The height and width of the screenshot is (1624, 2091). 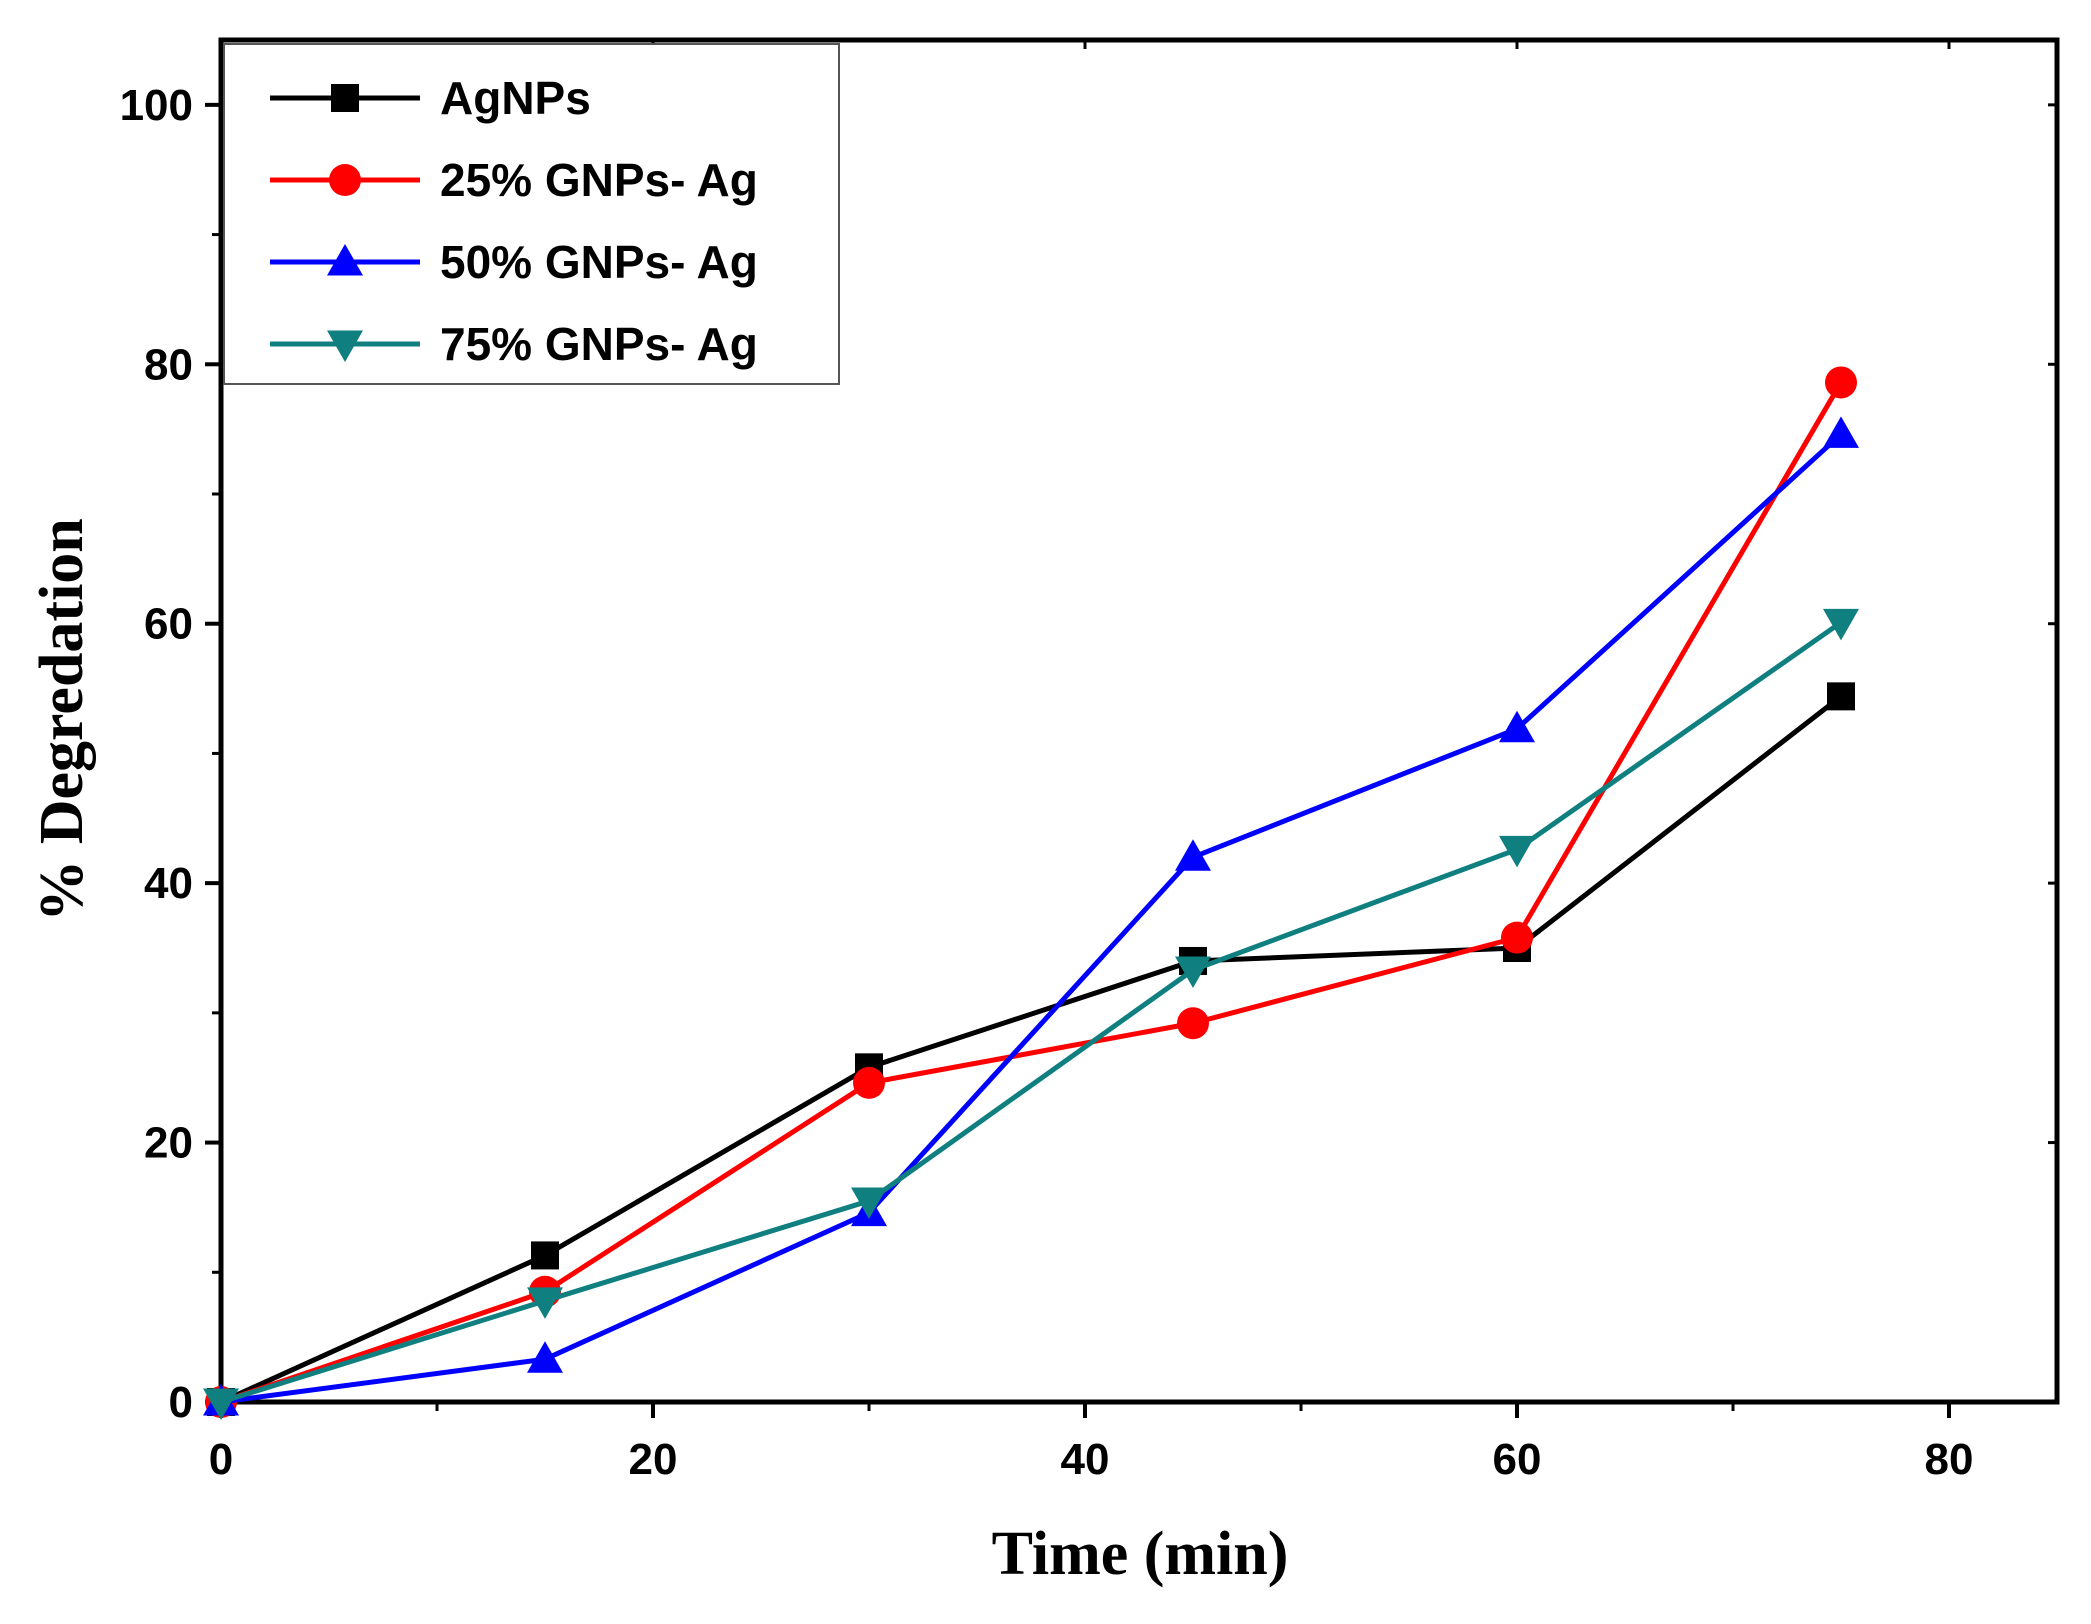 What do you see at coordinates (1517, 1459) in the screenshot?
I see `x-tick-label: 60` at bounding box center [1517, 1459].